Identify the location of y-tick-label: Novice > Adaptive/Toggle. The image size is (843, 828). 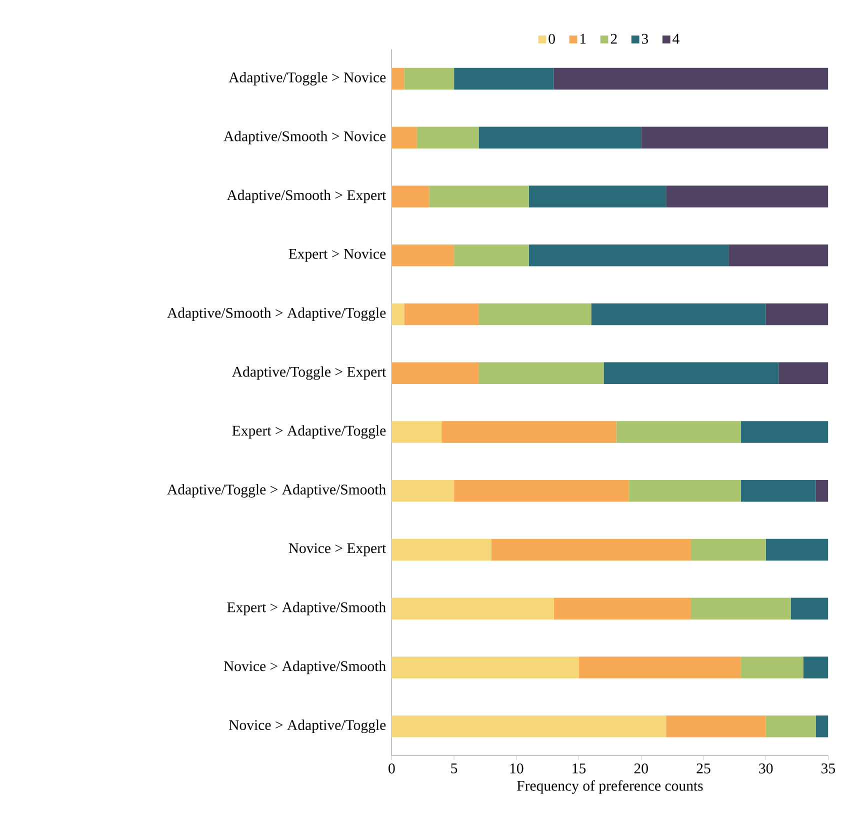
(307, 727).